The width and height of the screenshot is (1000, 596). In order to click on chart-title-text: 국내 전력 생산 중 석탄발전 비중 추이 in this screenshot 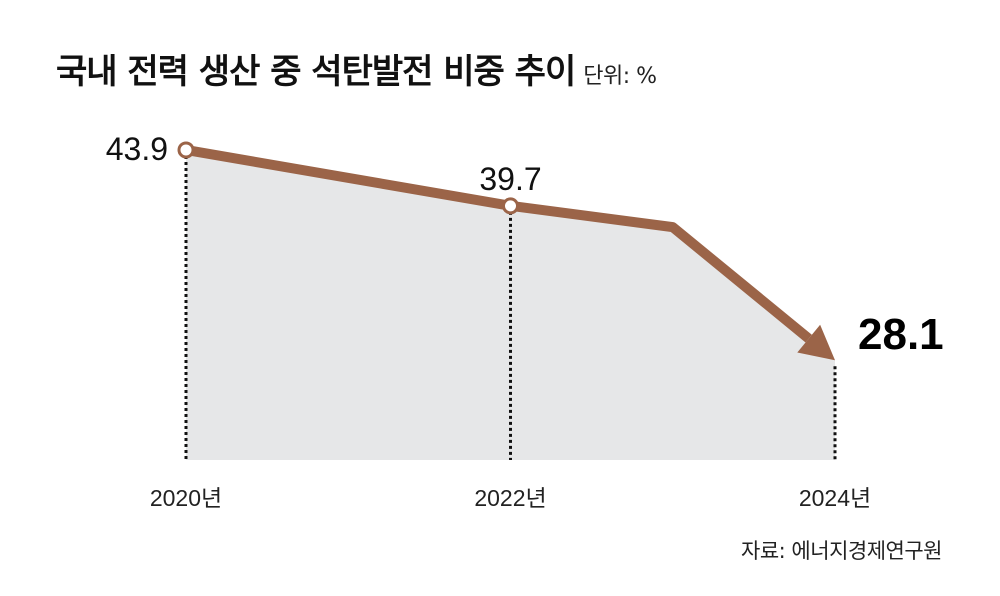, I will do `click(316, 72)`.